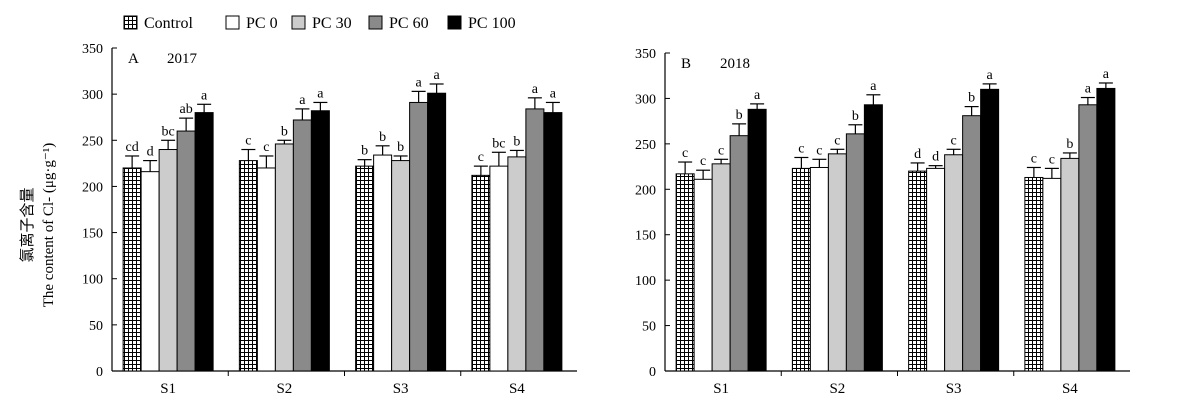 The width and height of the screenshot is (1177, 408). What do you see at coordinates (38, 225) in the screenshot?
I see `y-axis-label: 氯离子含量 The content of Cl- (μg·g⁻¹)` at bounding box center [38, 225].